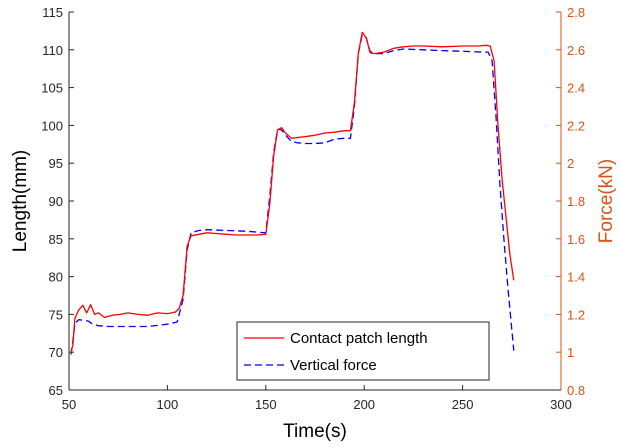 This screenshot has width=620, height=448. Describe the element at coordinates (359, 338) in the screenshot. I see `legend-label-contact: Contact patch length` at that location.